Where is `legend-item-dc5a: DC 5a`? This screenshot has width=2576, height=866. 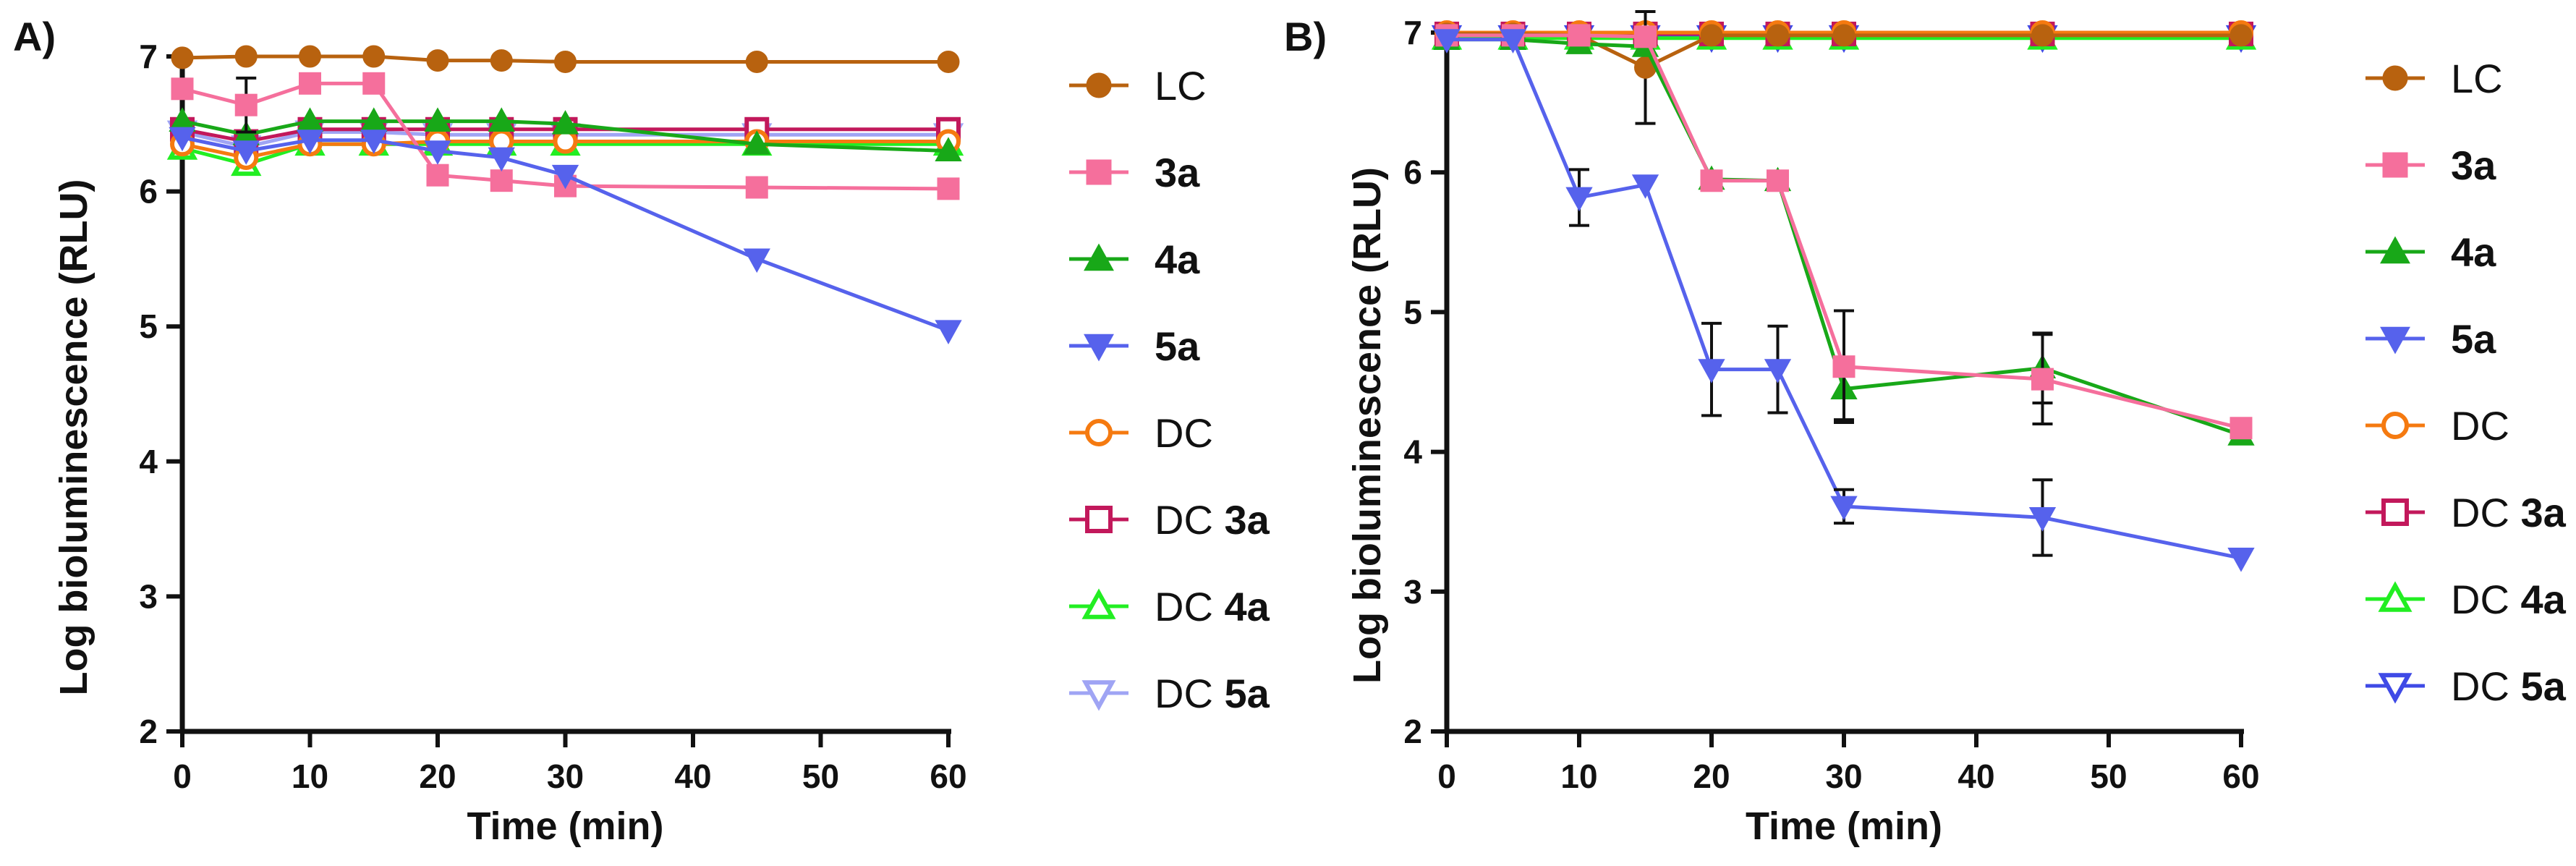
legend-item-dc5a: DC 5a is located at coordinates (1169, 693).